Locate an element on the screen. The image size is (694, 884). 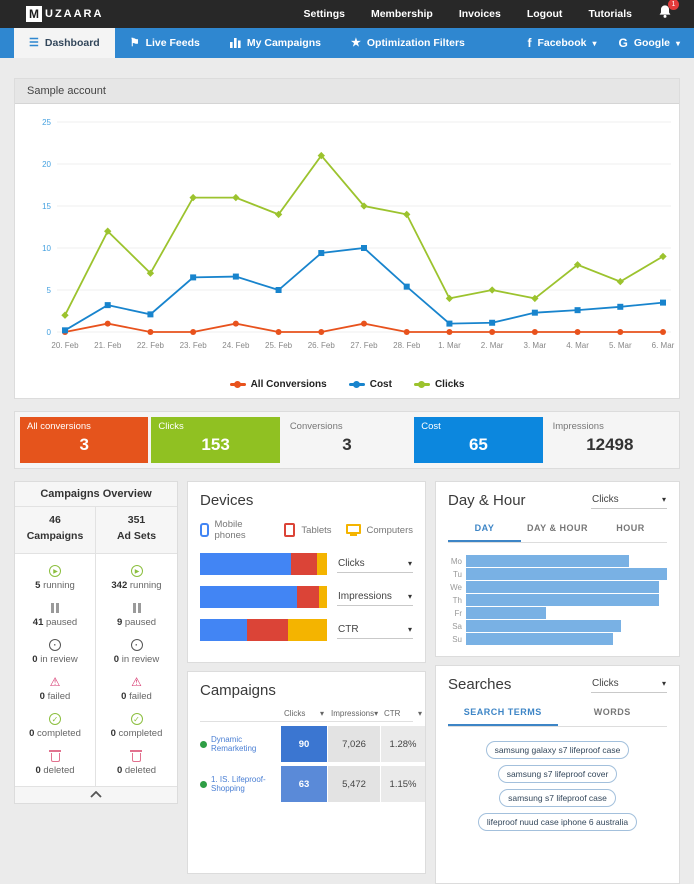
svg-text: 22. Feb is located at coordinates (151, 345).